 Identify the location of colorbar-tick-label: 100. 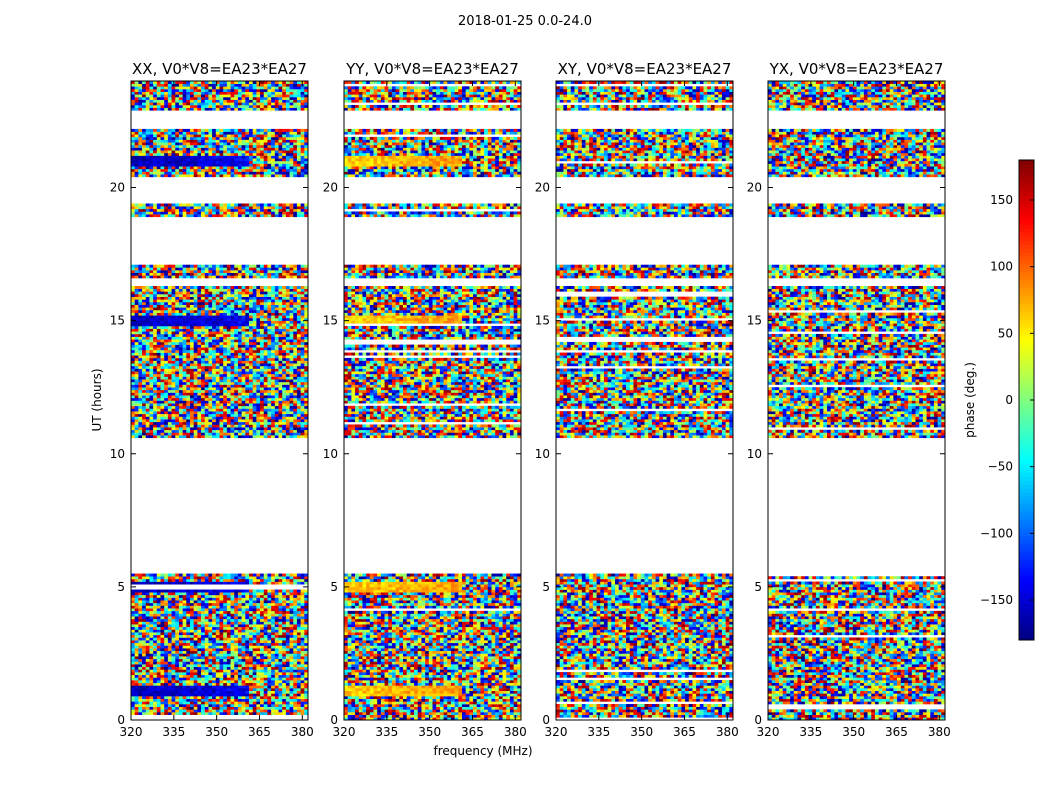
(1001, 267).